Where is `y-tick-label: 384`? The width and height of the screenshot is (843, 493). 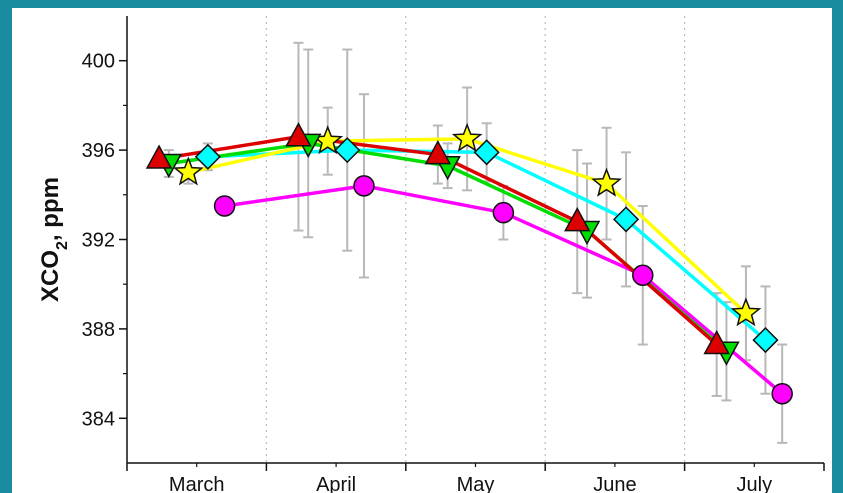 y-tick-label: 384 is located at coordinates (98, 419).